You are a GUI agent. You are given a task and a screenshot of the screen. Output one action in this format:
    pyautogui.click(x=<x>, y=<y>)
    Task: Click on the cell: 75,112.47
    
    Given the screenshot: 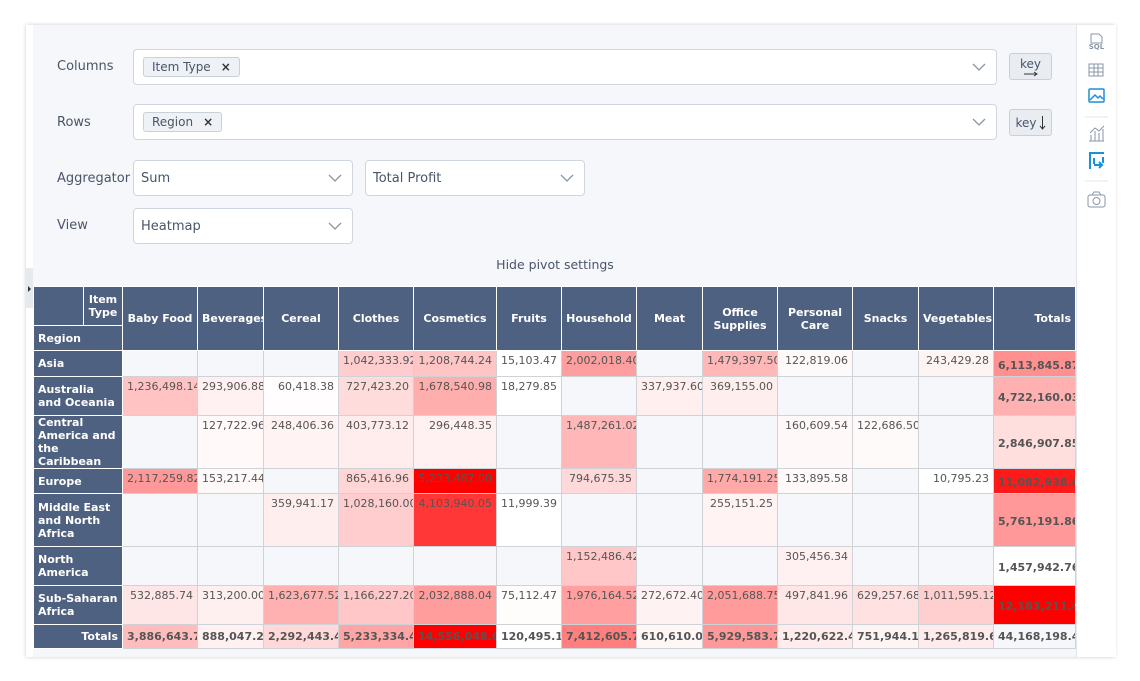 What is the action you would take?
    pyautogui.click(x=529, y=605)
    